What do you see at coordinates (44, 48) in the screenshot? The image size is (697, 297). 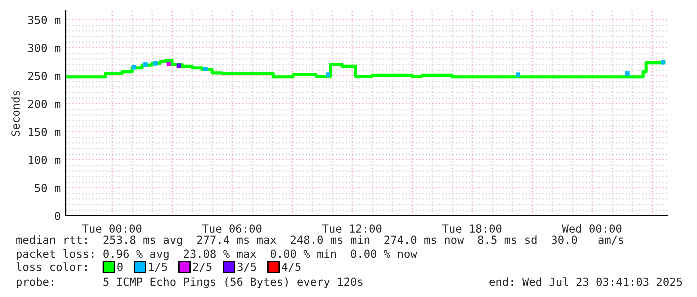 I see `y-tick-label: 300 m` at bounding box center [44, 48].